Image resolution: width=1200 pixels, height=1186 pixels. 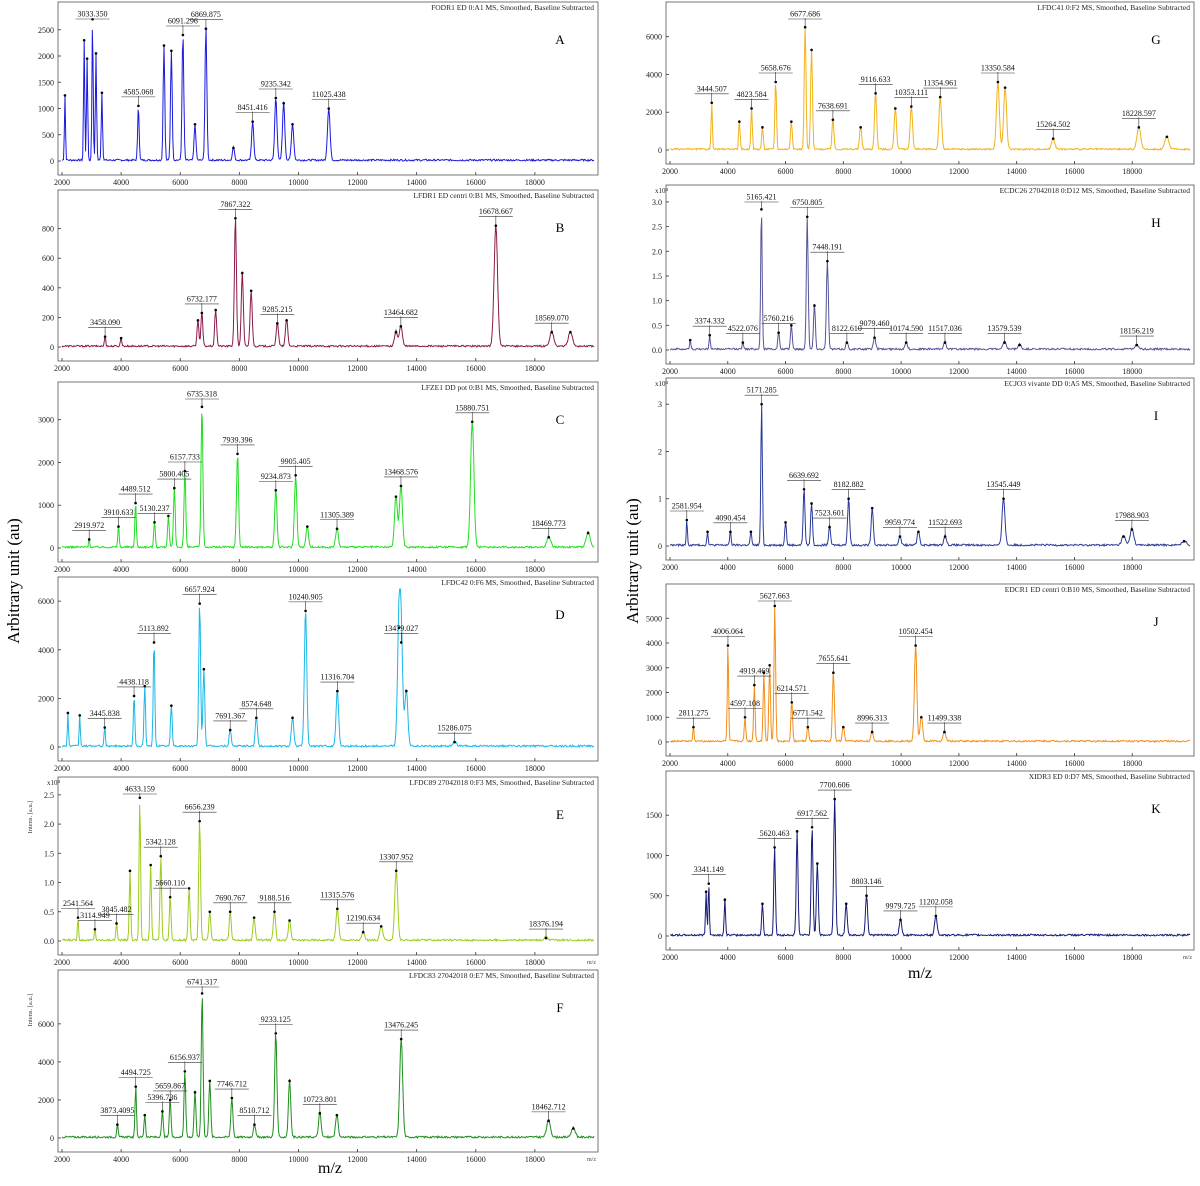 I want to click on peak-label: 6750.805, so click(x=807, y=202).